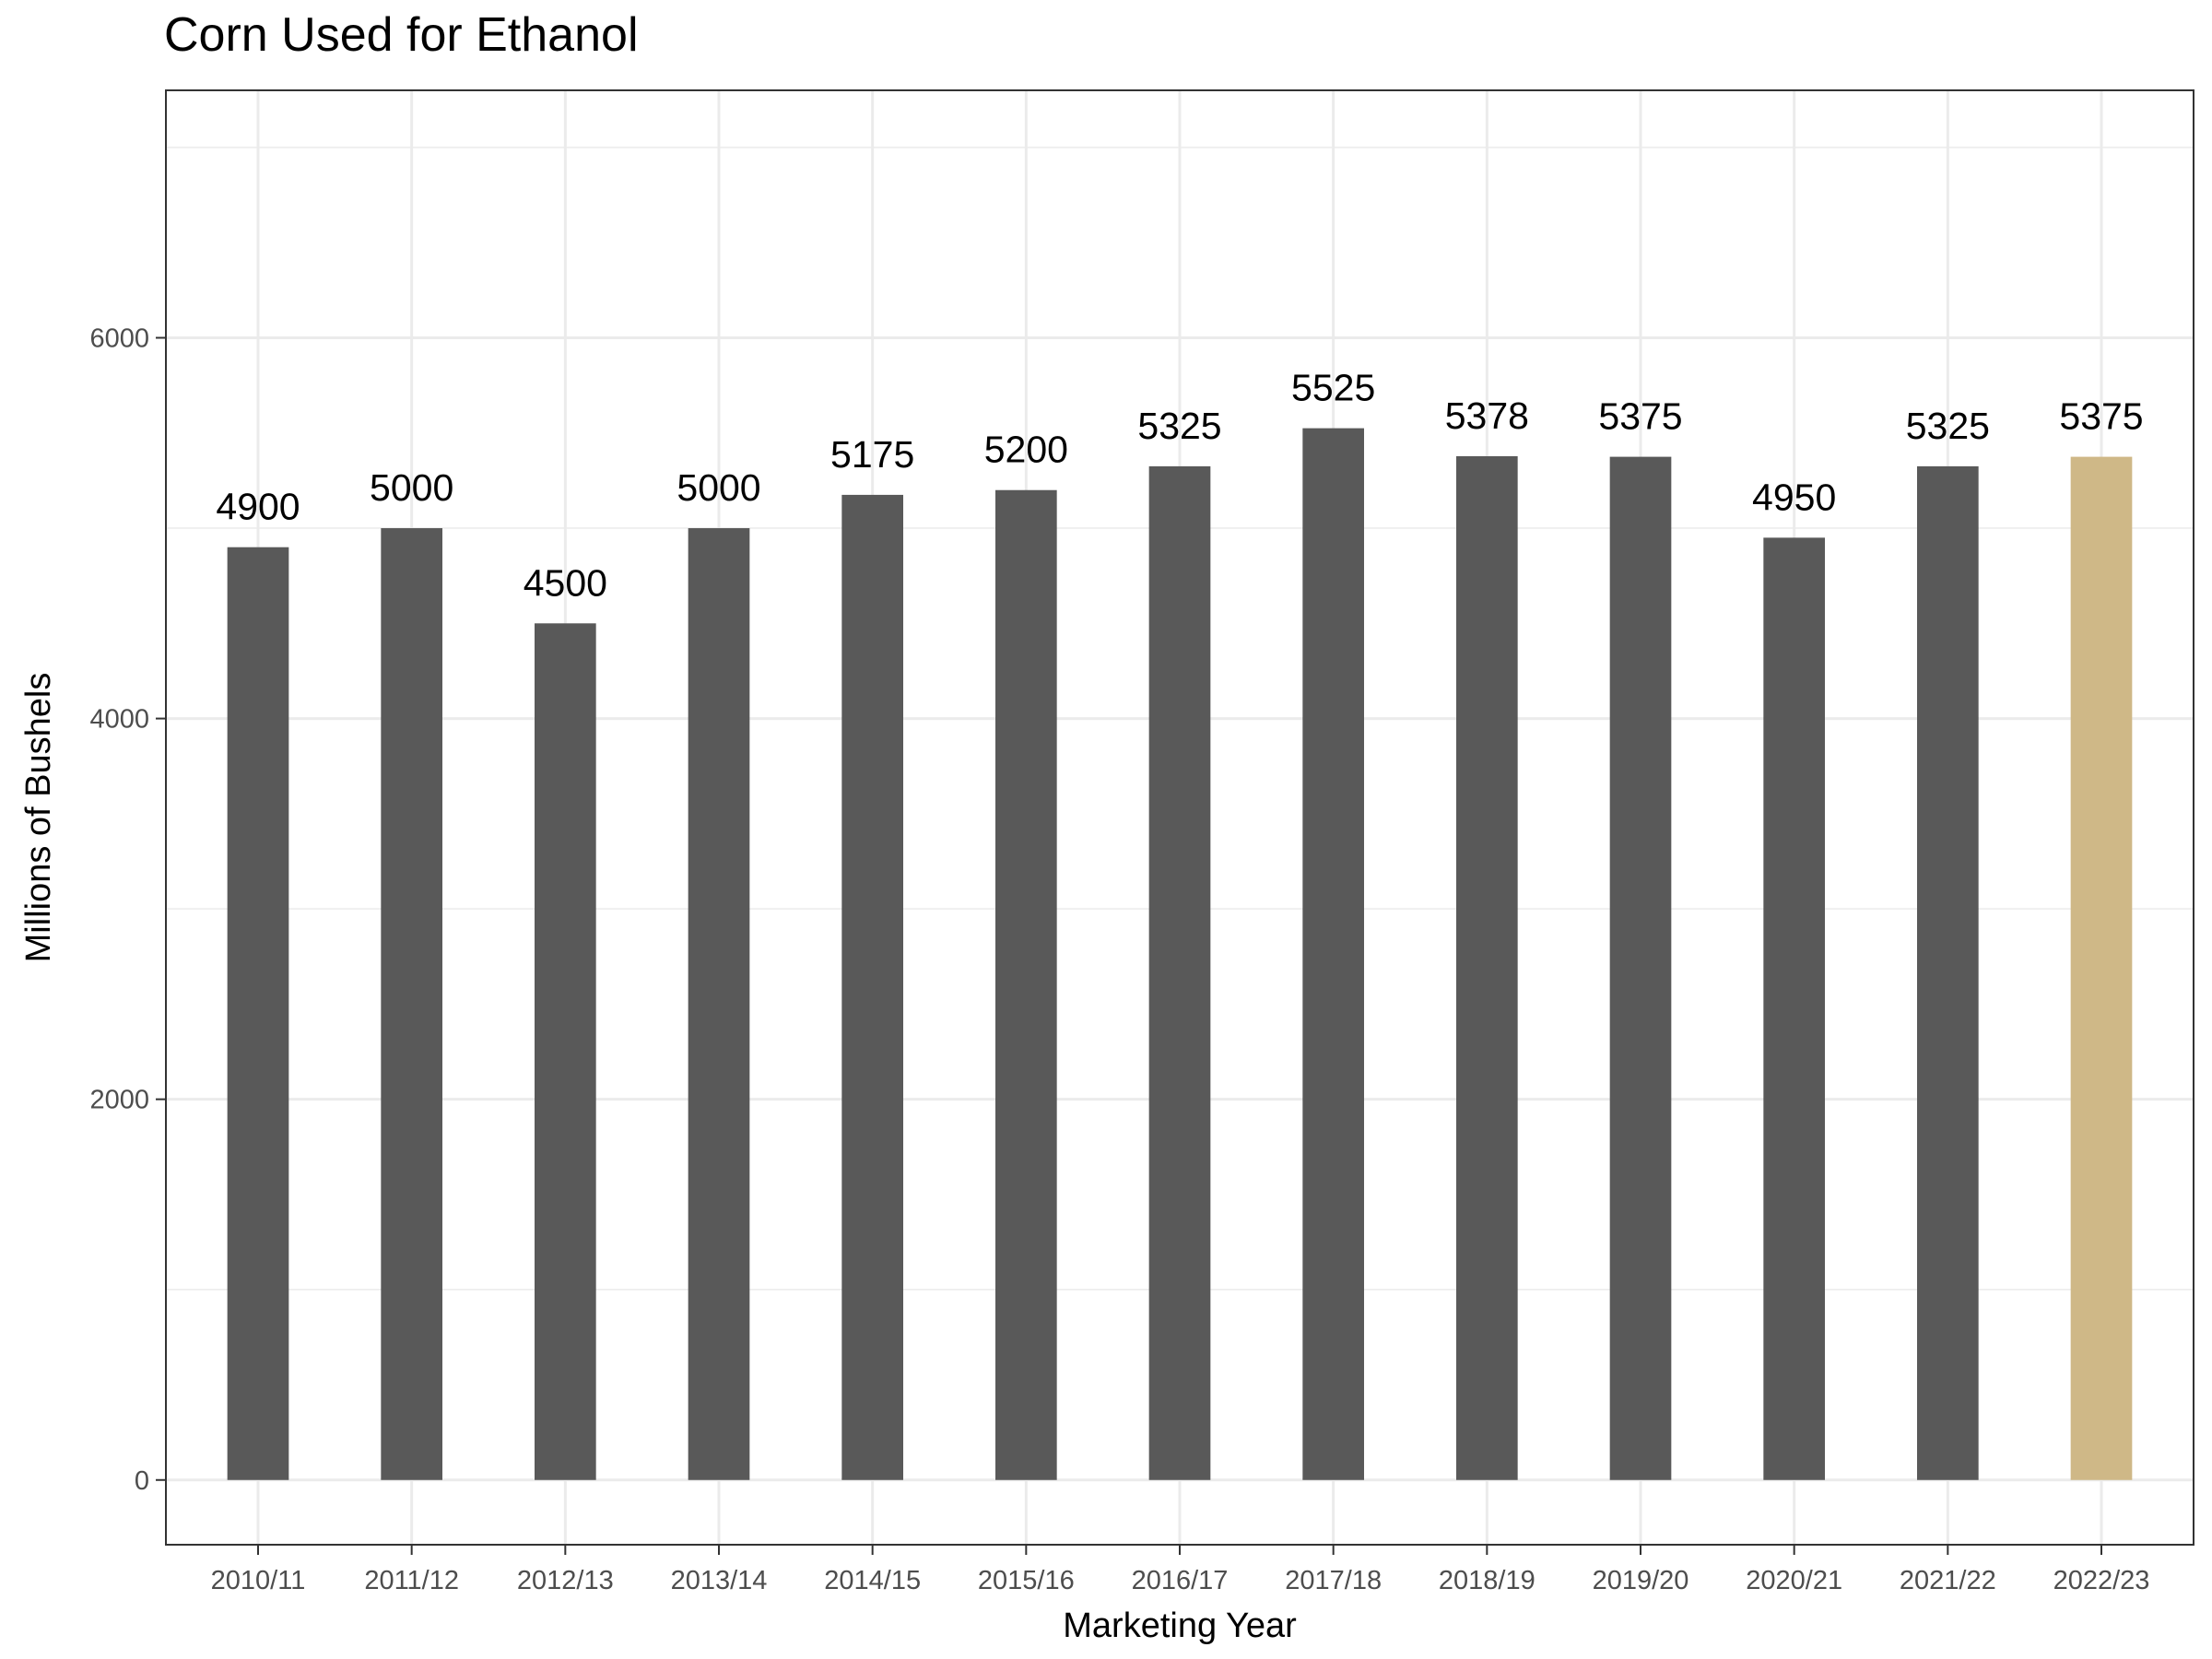 The width and height of the screenshot is (2212, 1659). Describe the element at coordinates (1180, 1625) in the screenshot. I see `x-axis-title: Marketing Year` at that location.